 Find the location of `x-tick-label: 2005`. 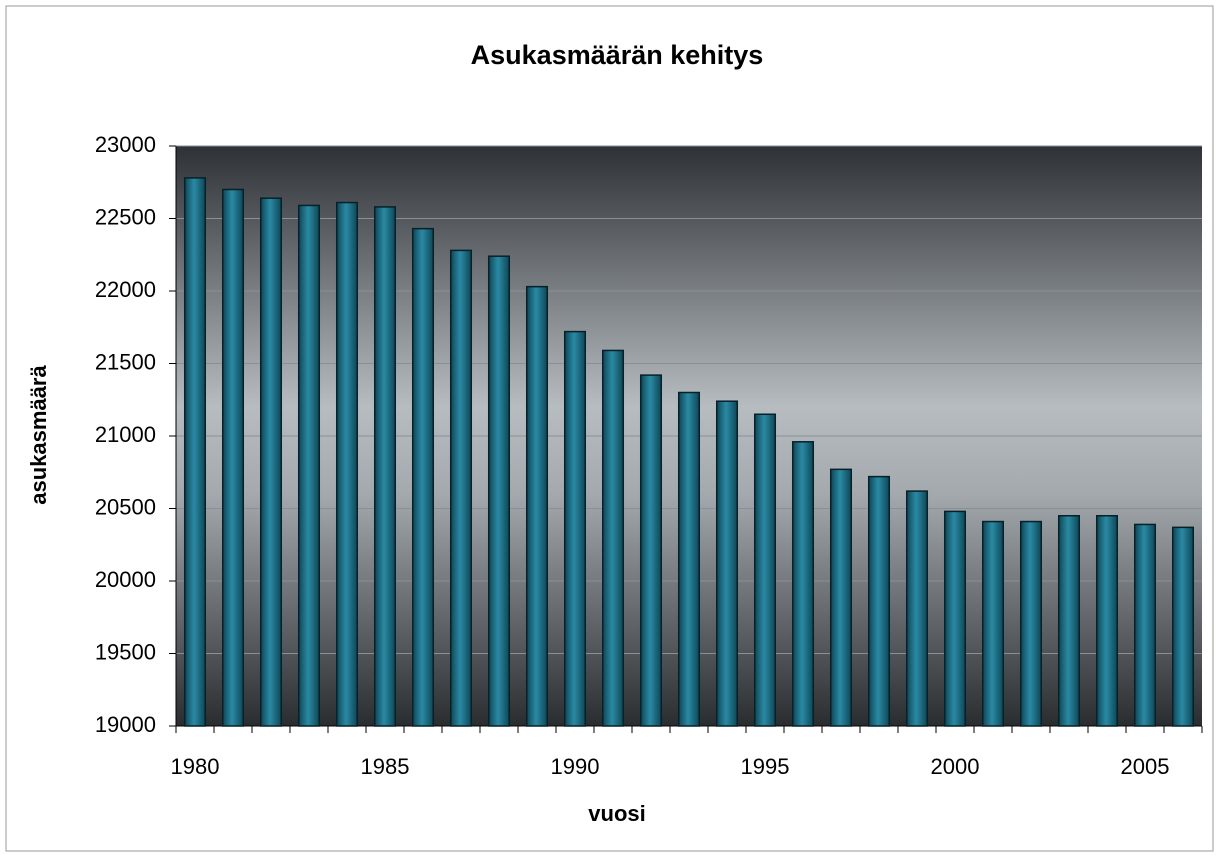

x-tick-label: 2005 is located at coordinates (1145, 766).